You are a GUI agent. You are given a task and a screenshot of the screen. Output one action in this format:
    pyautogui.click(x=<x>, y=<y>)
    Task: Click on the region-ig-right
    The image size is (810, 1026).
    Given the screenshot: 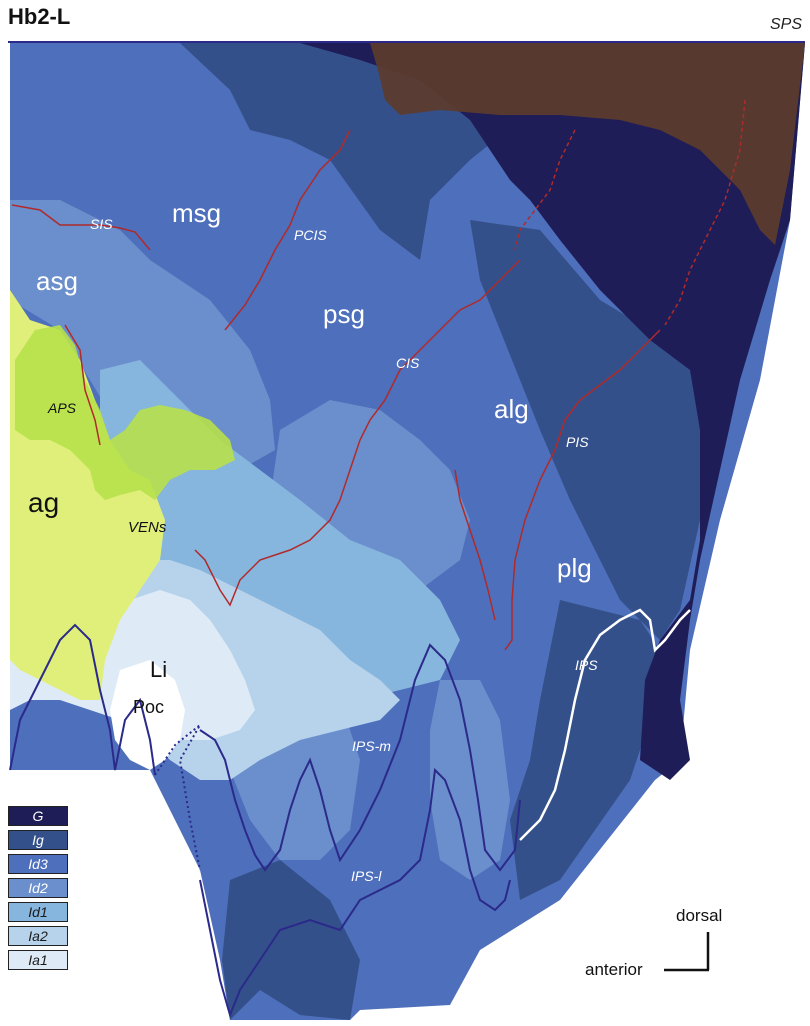 What is the action you would take?
    pyautogui.click(x=585, y=430)
    